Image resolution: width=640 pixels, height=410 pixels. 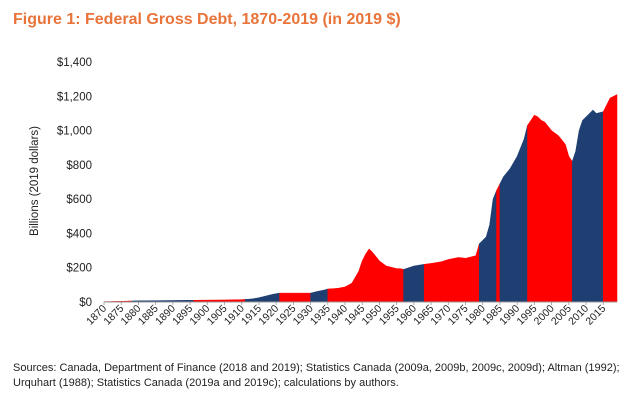 What do you see at coordinates (79, 234) in the screenshot?
I see `y-tick-label: $400` at bounding box center [79, 234].